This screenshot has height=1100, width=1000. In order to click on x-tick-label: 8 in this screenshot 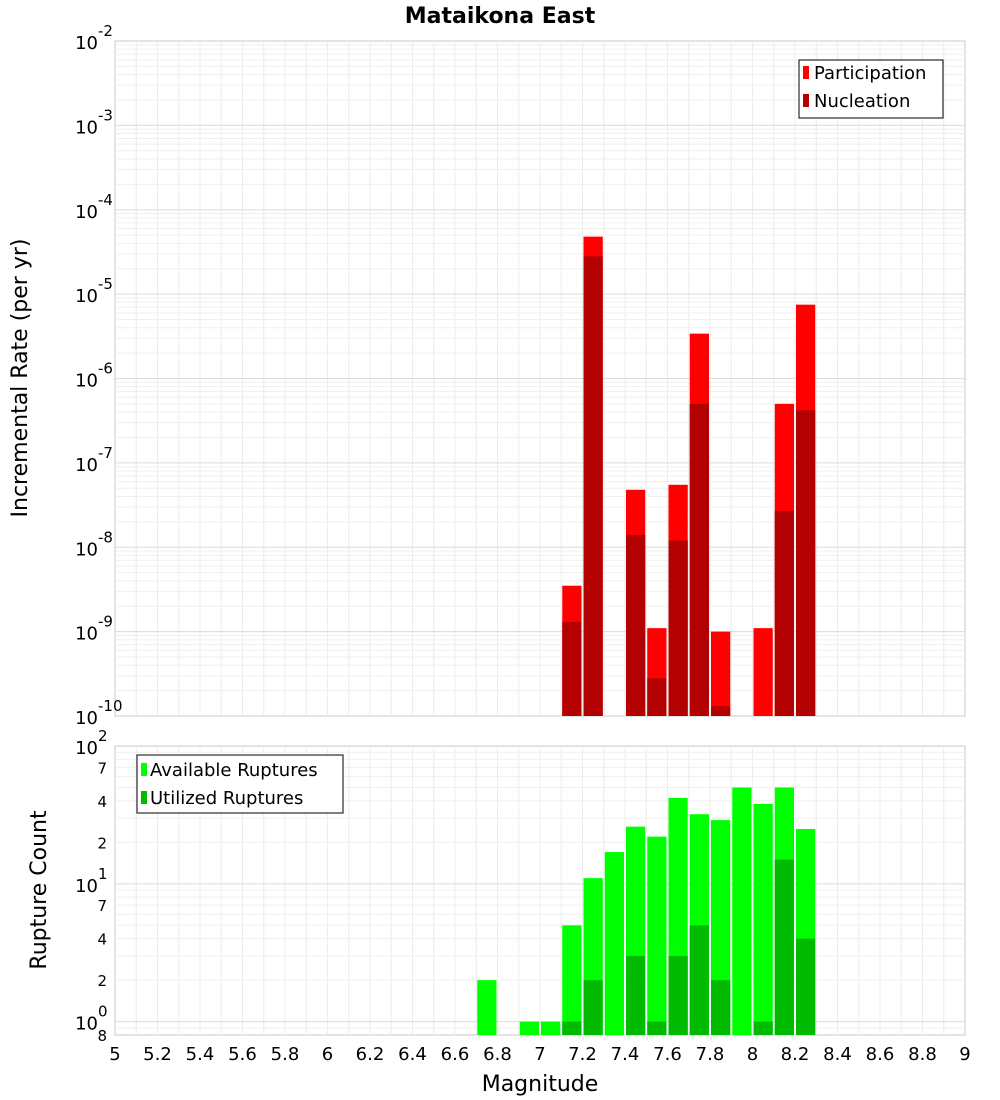, I will do `click(752, 1054)`.